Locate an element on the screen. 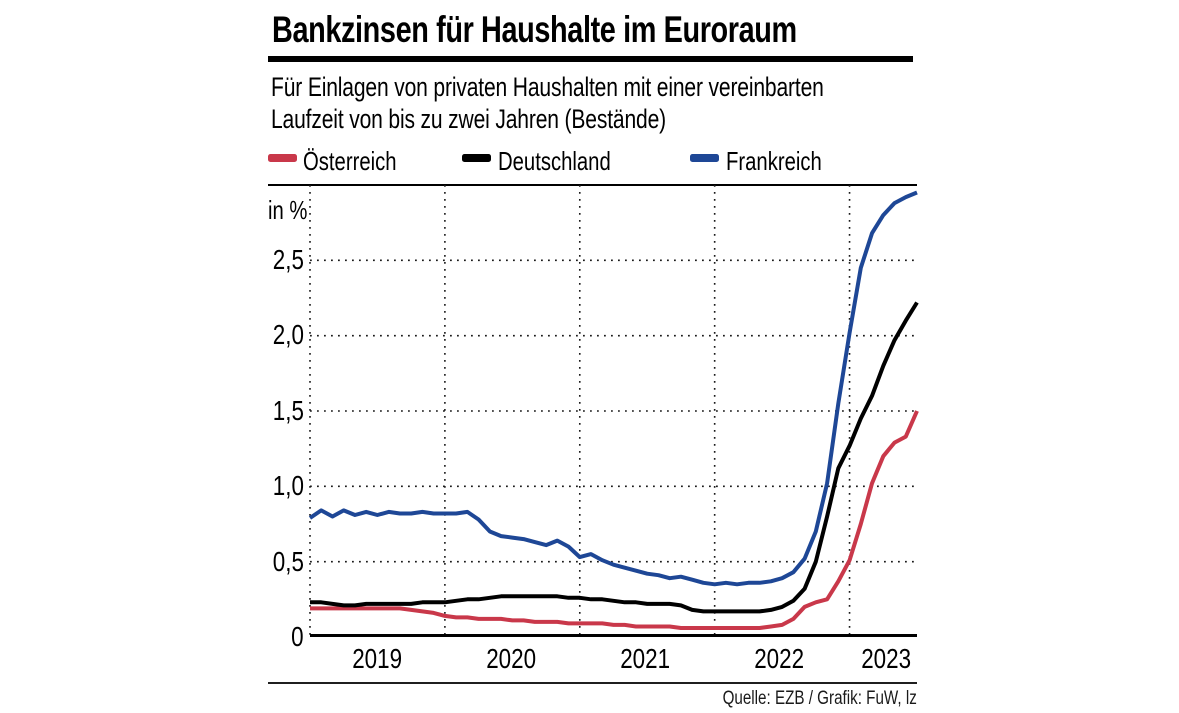  x-tick-2019: 2019 is located at coordinates (377, 658).